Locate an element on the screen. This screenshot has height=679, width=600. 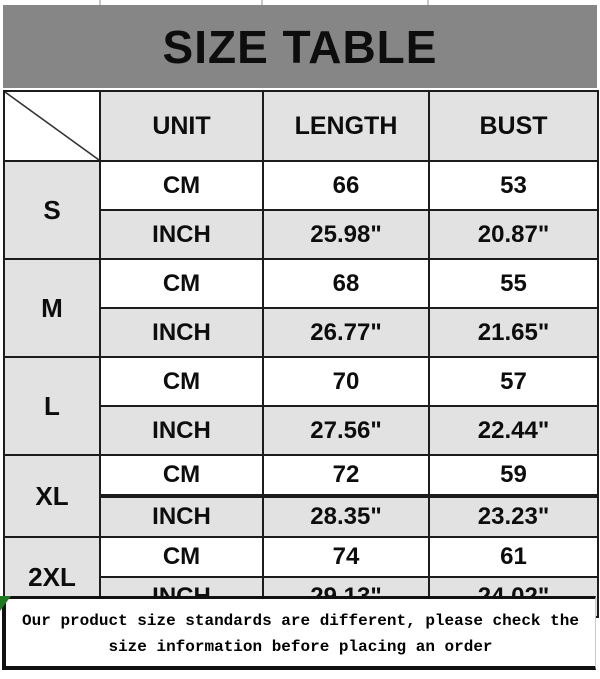
length-cell: 70 is located at coordinates (346, 381).